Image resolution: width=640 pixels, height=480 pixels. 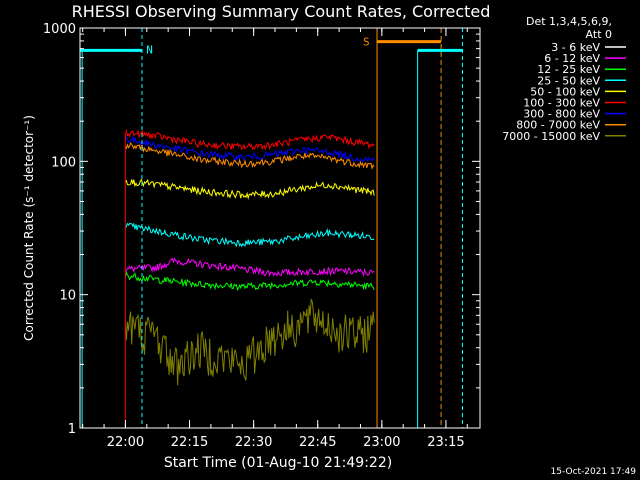 I want to click on y-tick-label: 1000, so click(x=59, y=29).